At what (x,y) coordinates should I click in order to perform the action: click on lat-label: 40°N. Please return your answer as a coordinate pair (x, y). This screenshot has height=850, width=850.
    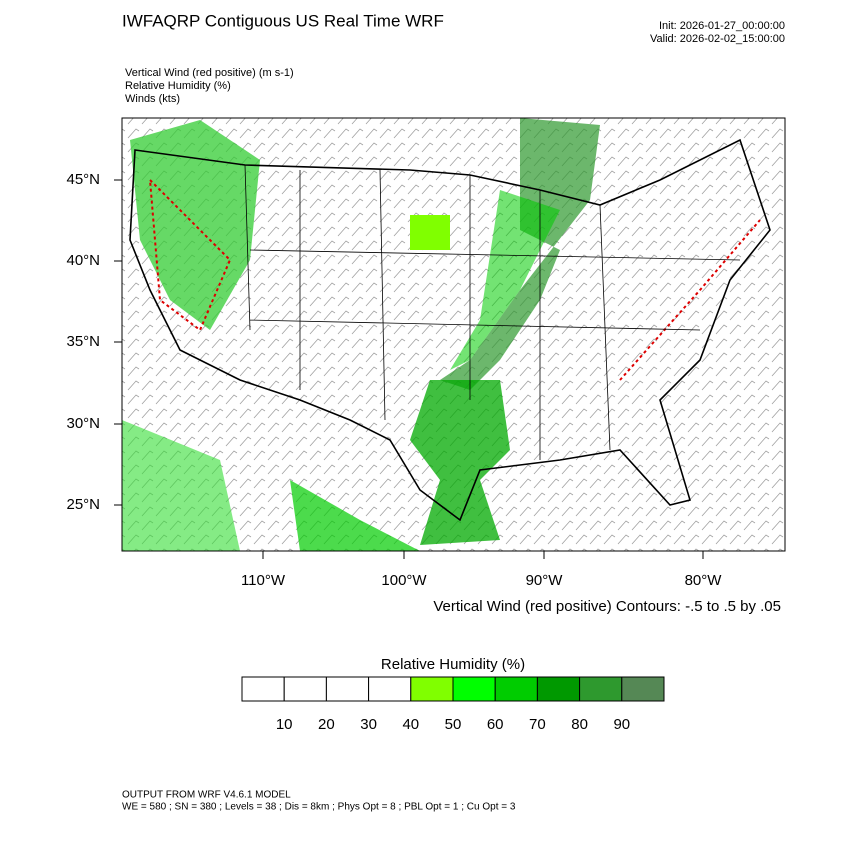
    Looking at the image, I should click on (83, 260).